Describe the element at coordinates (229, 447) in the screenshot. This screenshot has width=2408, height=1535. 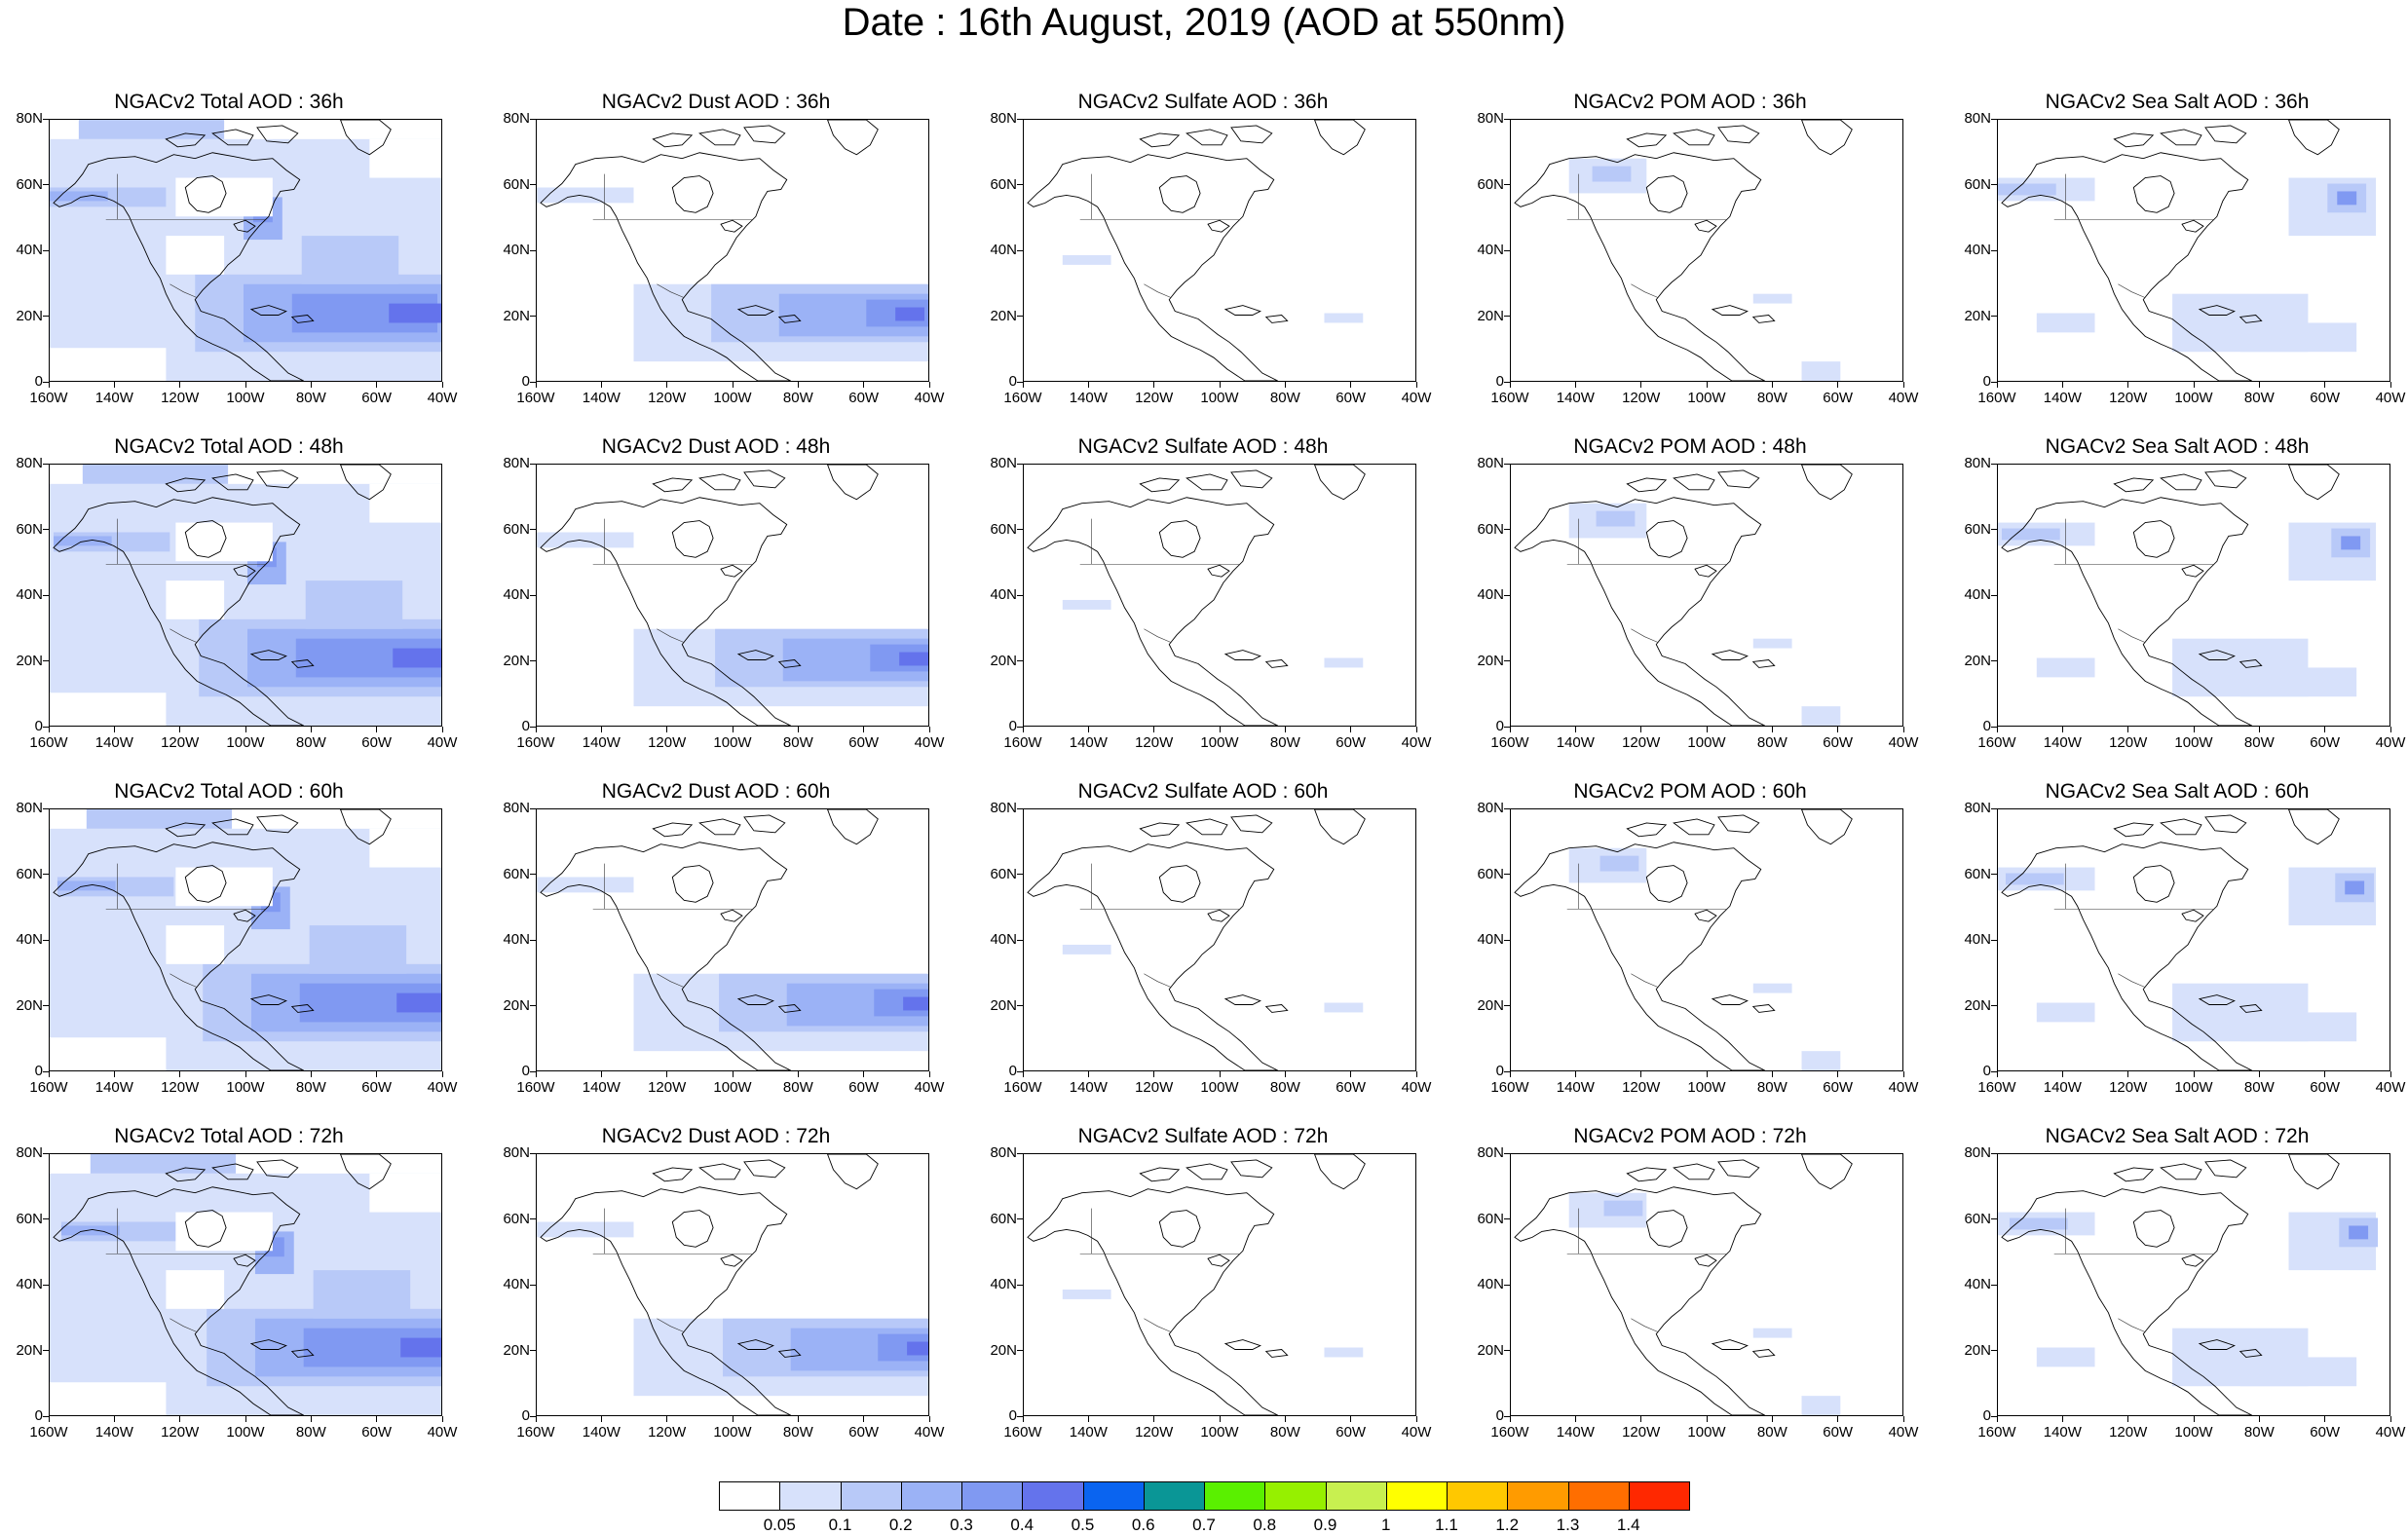
I see `panel-title: NGACv2 Total AOD : 48h` at that location.